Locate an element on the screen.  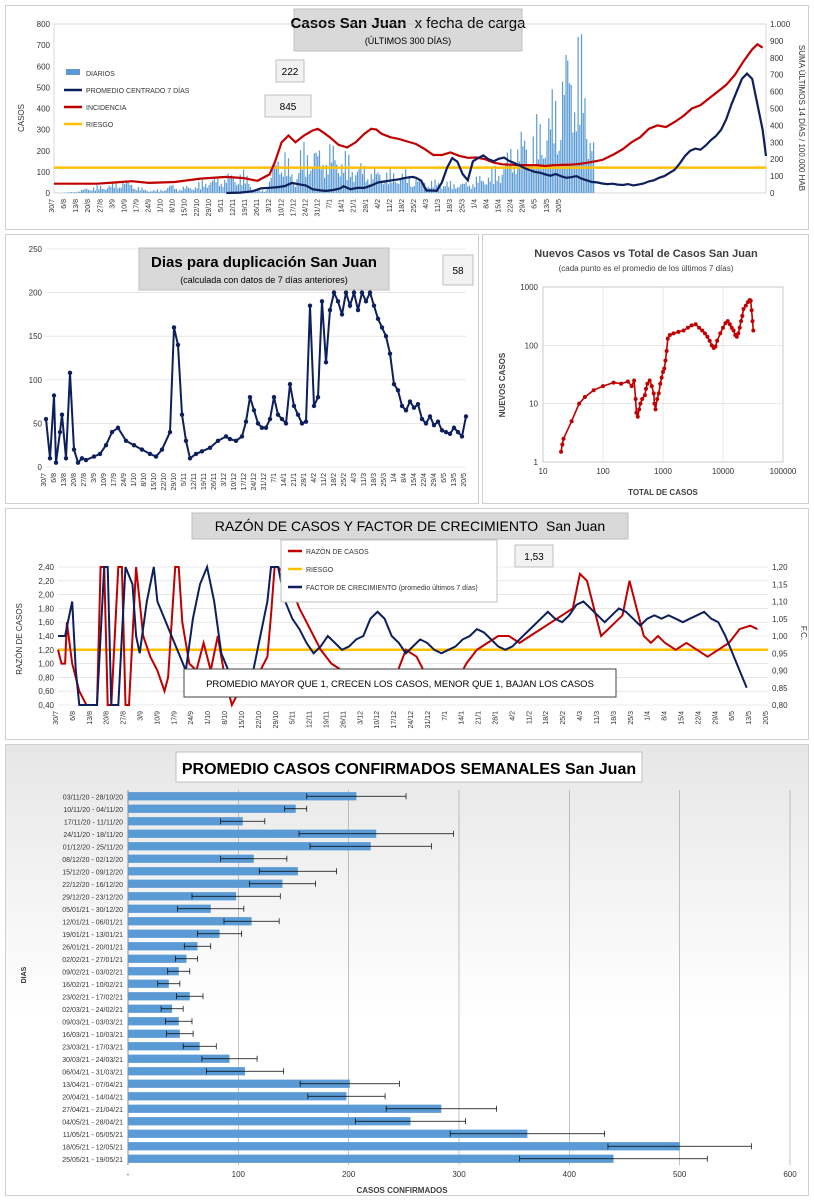
nuevos-casos-xtick: 10000 is located at coordinates (723, 471).